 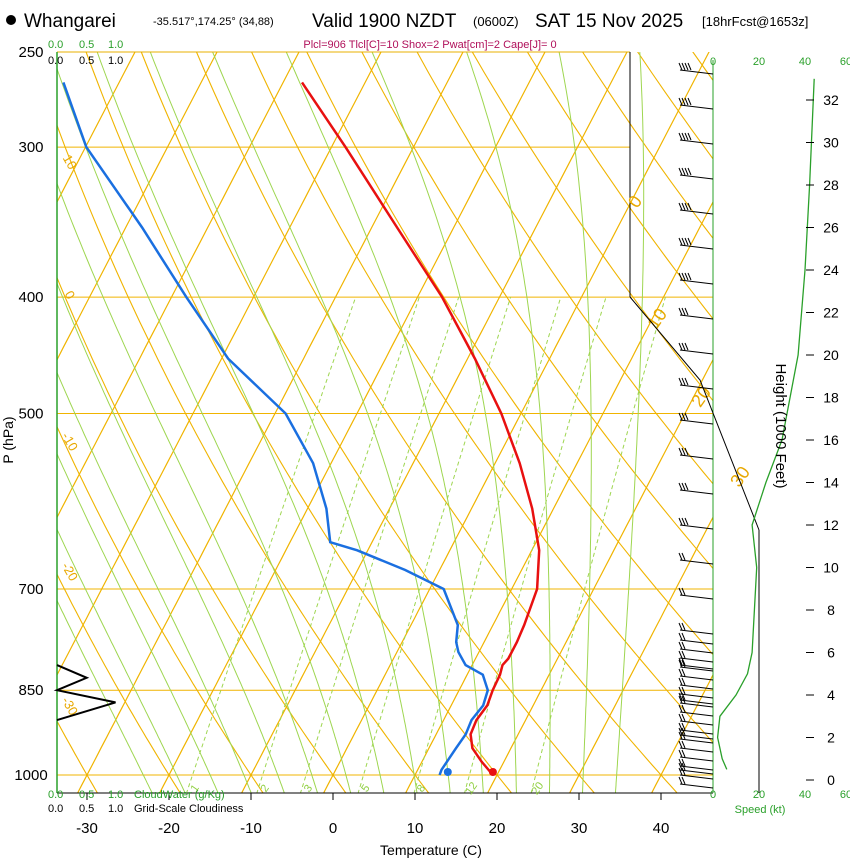 I want to click on mixing-ratio-labels: 1 2 3 5 8 12 20, so click(x=367, y=788).